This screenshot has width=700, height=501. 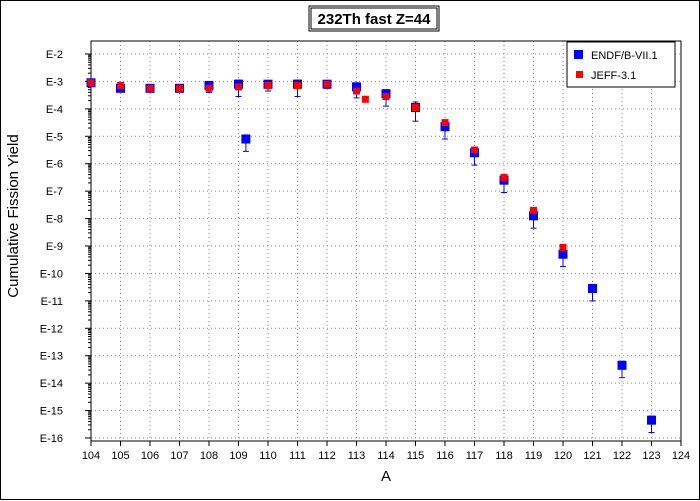 I want to click on y-tick-label: E-6, so click(x=54, y=165).